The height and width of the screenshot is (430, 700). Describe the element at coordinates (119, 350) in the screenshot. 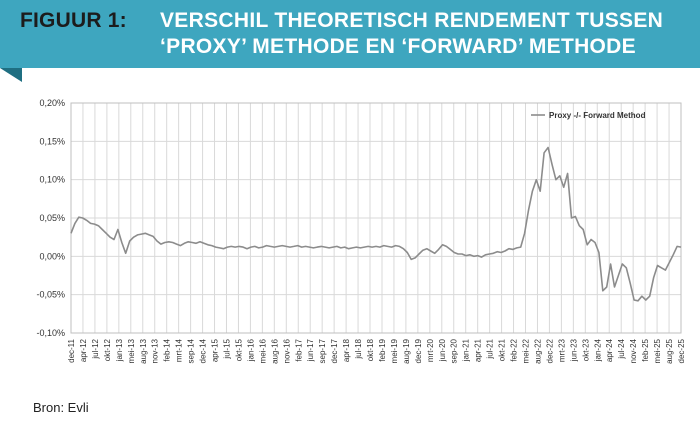

I see `x-tick-label: jan-13` at that location.